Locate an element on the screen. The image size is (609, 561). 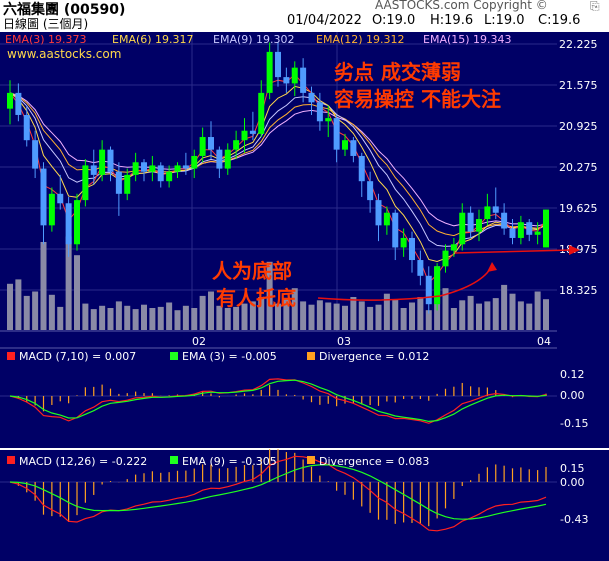
date-axis-bg is located at coordinates (304, 339).